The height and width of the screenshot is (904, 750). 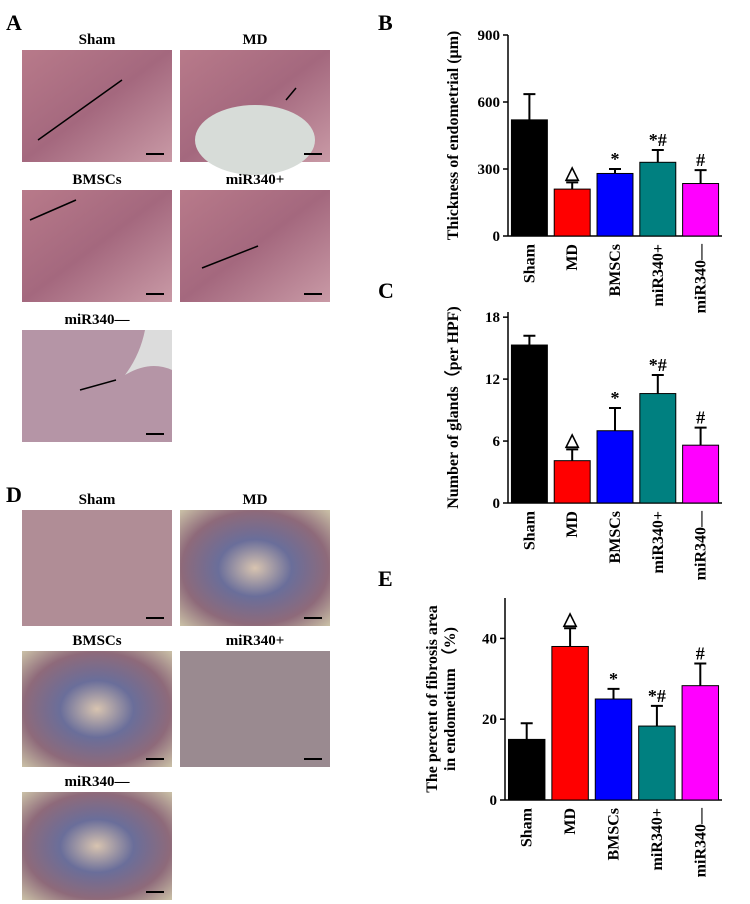 What do you see at coordinates (489, 639) in the screenshot?
I see `y-tick-label: 40` at bounding box center [489, 639].